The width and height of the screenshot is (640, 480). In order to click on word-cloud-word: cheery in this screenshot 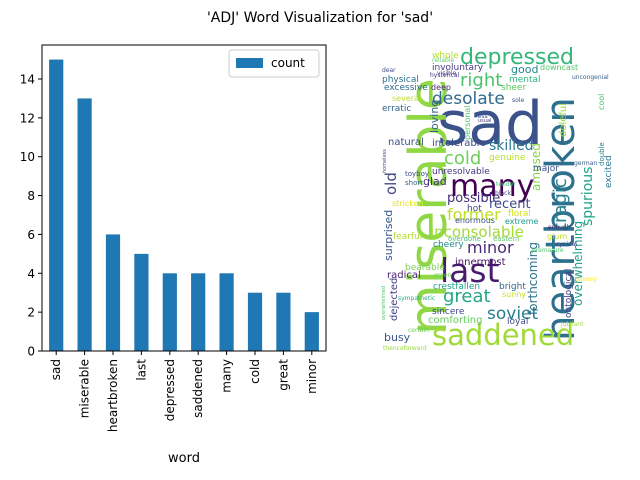, I will do `click(448, 245)`.